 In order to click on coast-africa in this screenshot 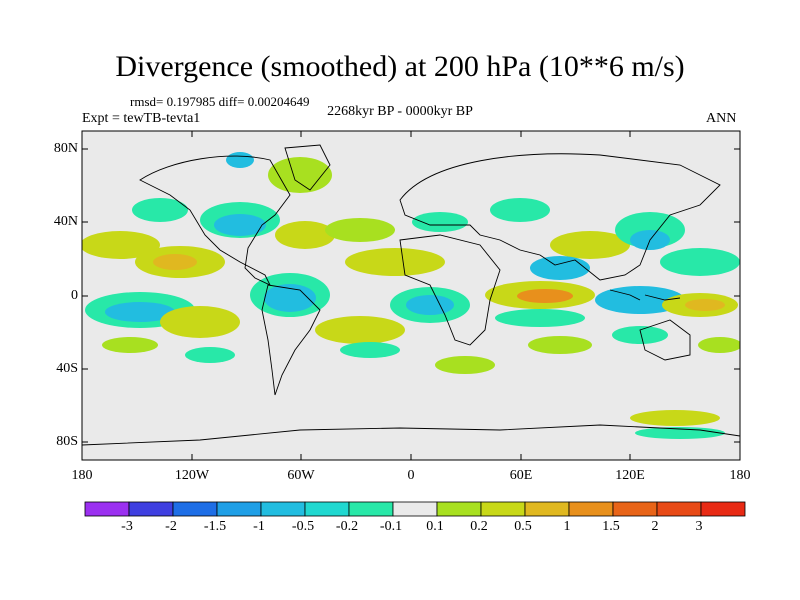, I will do `click(450, 290)`.